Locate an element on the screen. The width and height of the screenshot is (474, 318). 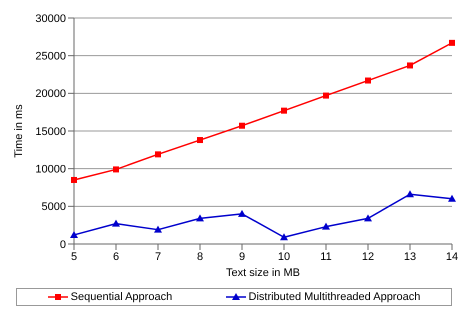
x-tick-label: 11 is located at coordinates (326, 256).